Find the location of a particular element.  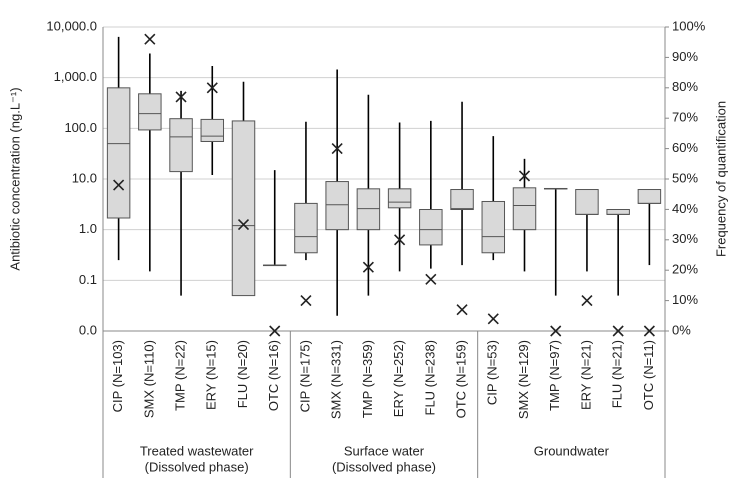

y2-tick-label: 40% is located at coordinates (685, 208).